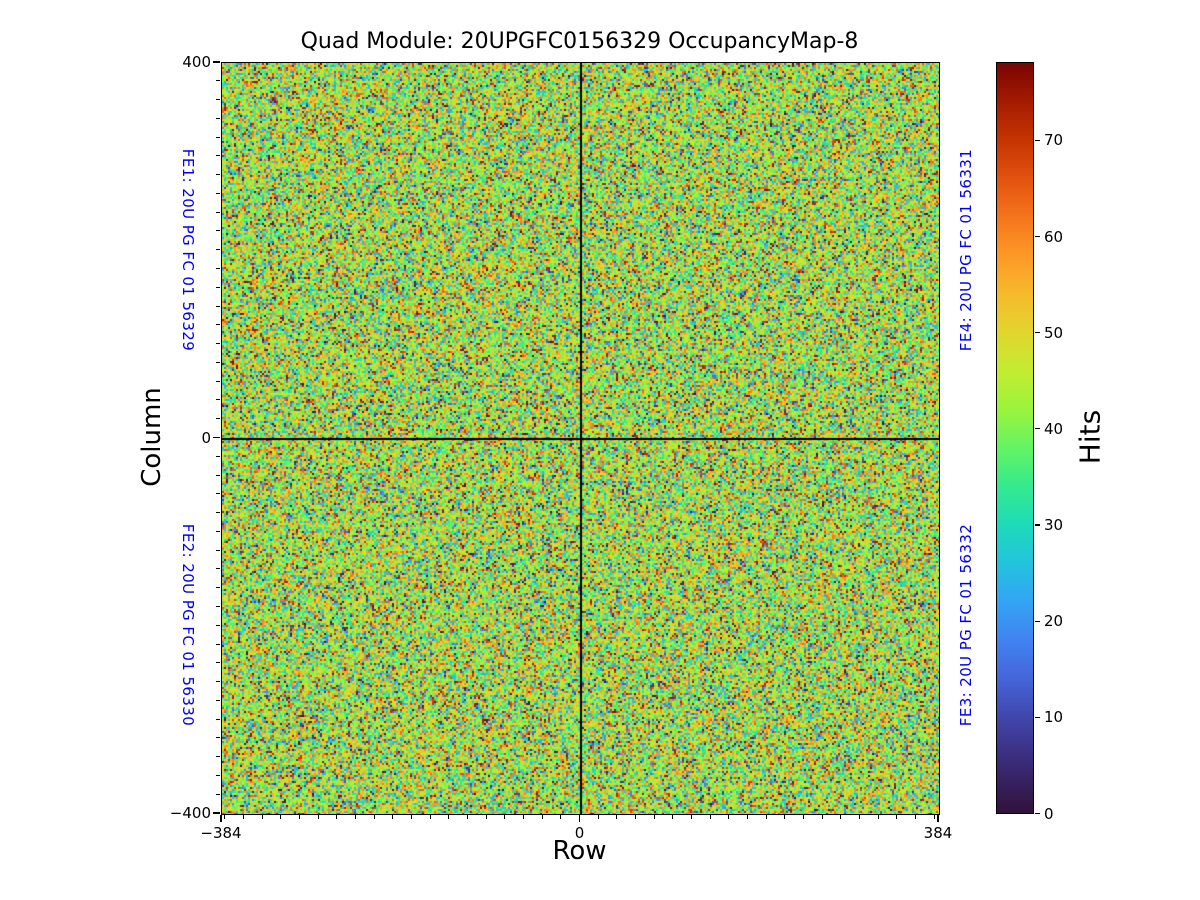  What do you see at coordinates (196, 62) in the screenshot?
I see `y-tick-label: 400` at bounding box center [196, 62].